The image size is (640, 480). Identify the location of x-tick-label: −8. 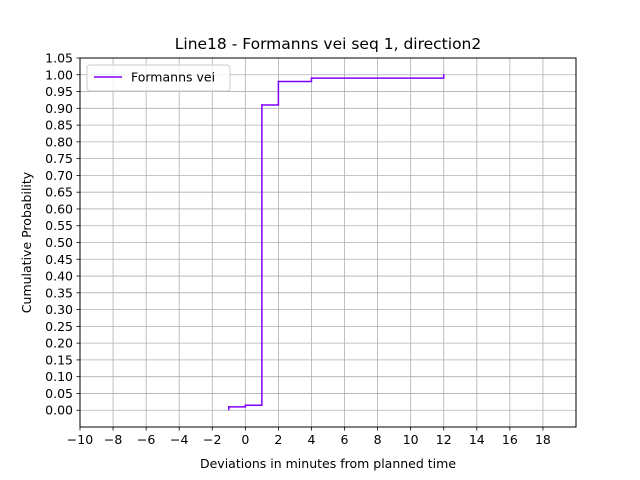
(113, 439).